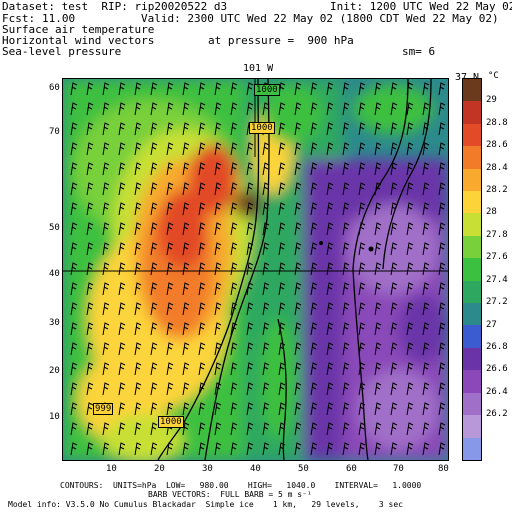  What do you see at coordinates (472, 269) in the screenshot?
I see `colorbar` at bounding box center [472, 269].